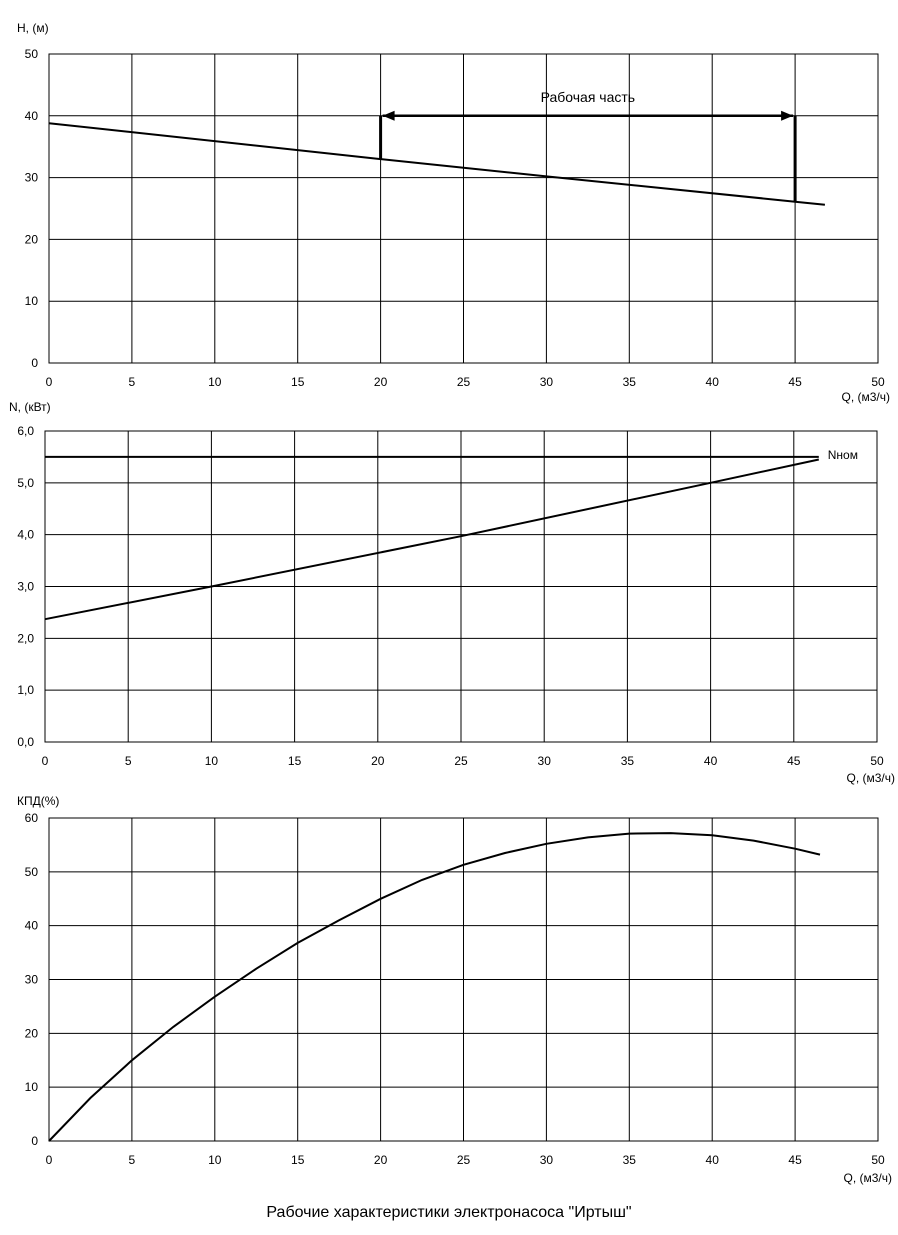 This screenshot has width=898, height=1235. Describe the element at coordinates (32, 116) in the screenshot. I see `chart1-y-tick: 40` at that location.